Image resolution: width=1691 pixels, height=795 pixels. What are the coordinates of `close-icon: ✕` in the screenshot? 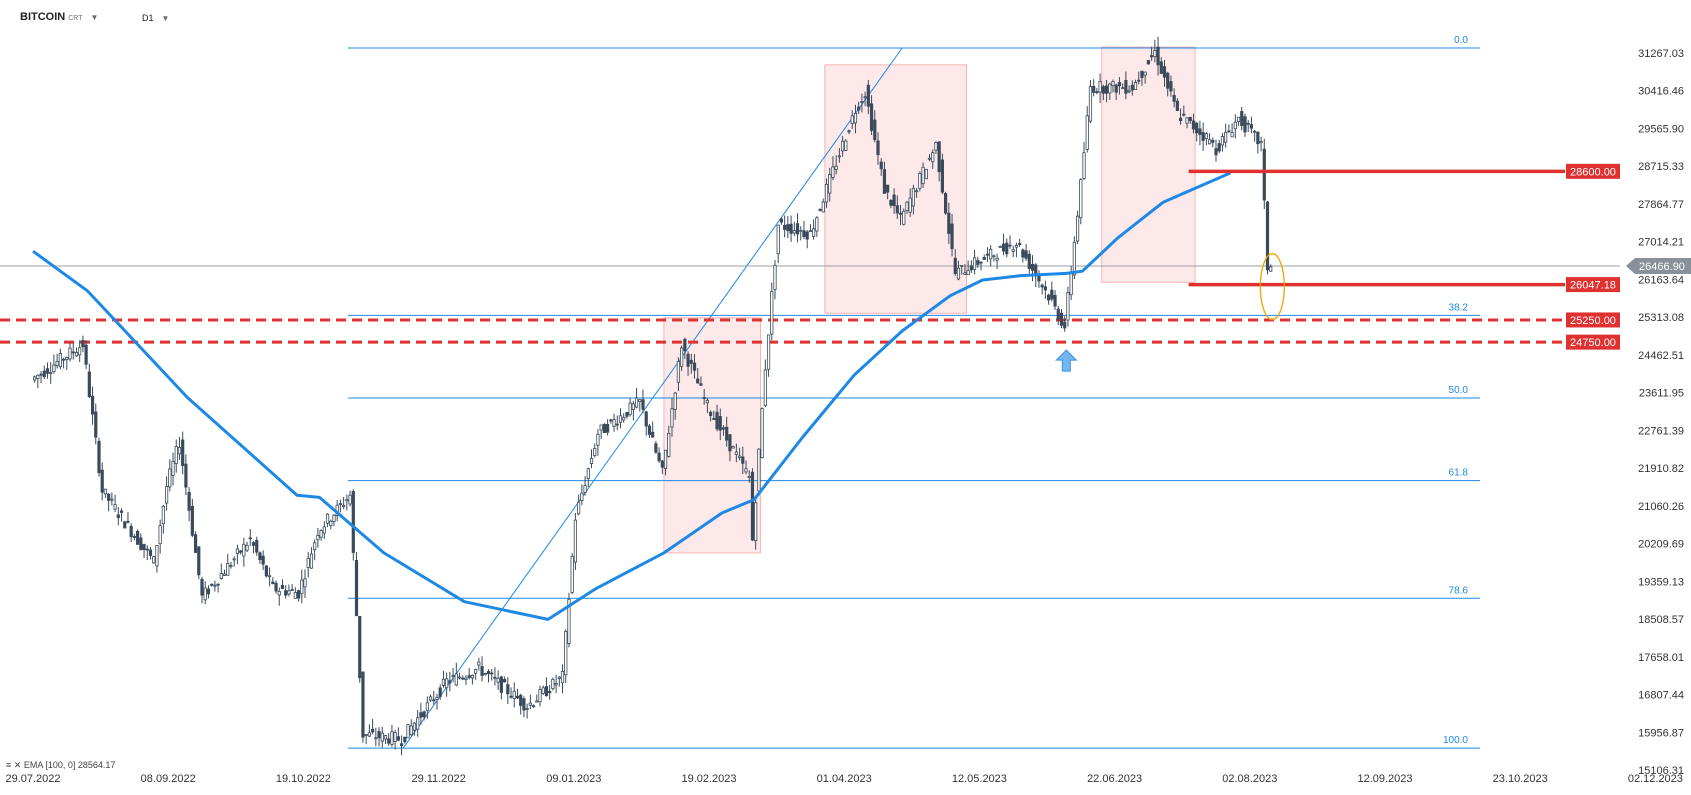 It's located at (17, 765).